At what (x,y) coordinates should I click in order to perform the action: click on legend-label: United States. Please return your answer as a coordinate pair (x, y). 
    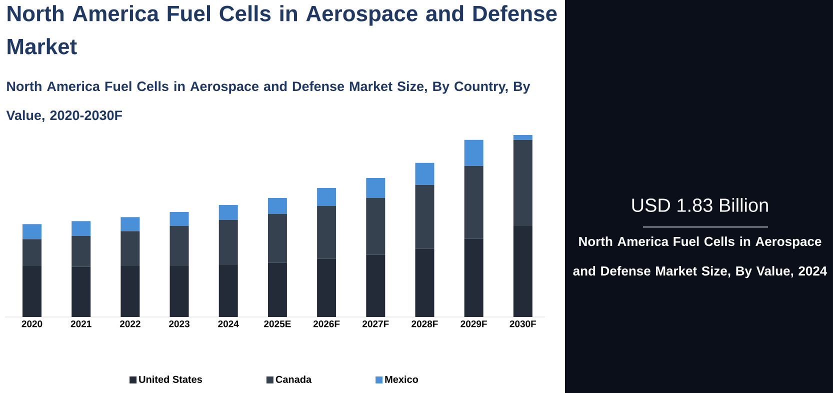
    Looking at the image, I should click on (170, 379).